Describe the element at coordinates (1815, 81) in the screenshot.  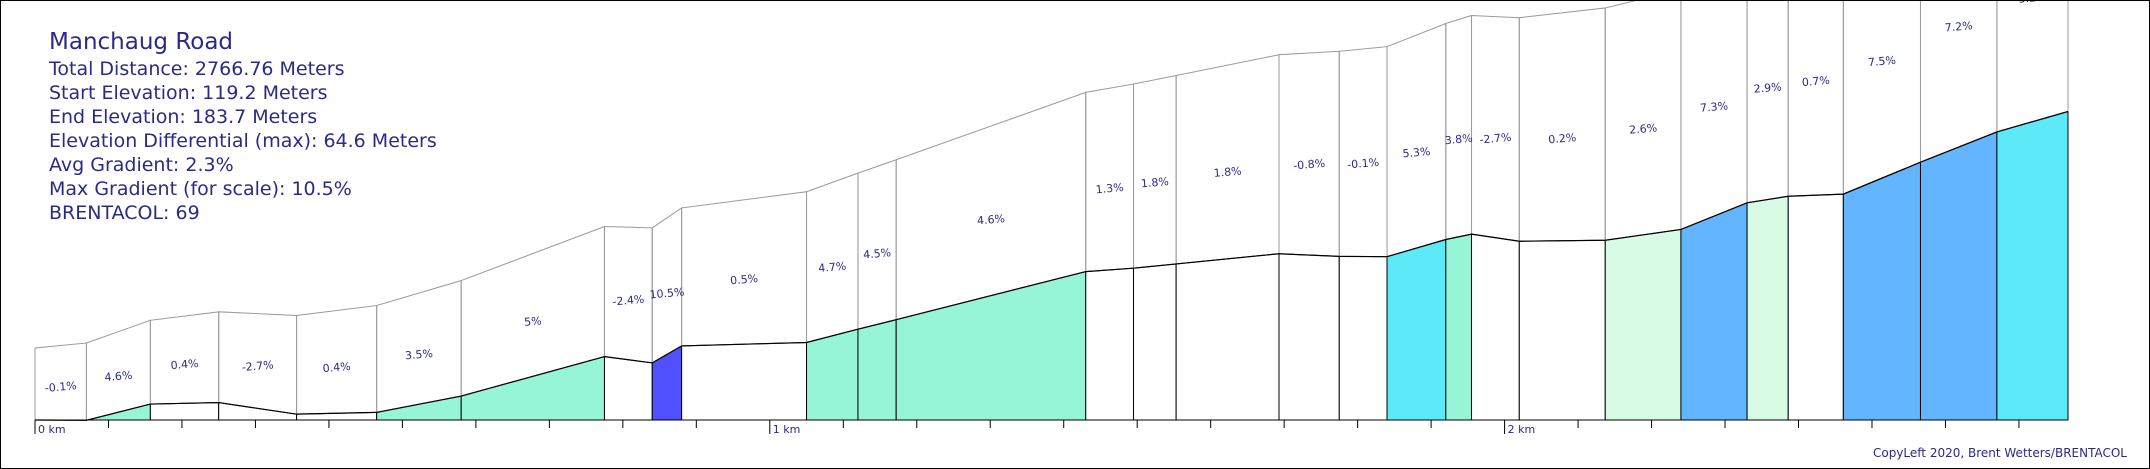
I see `gradient-label: 0.7%` at that location.